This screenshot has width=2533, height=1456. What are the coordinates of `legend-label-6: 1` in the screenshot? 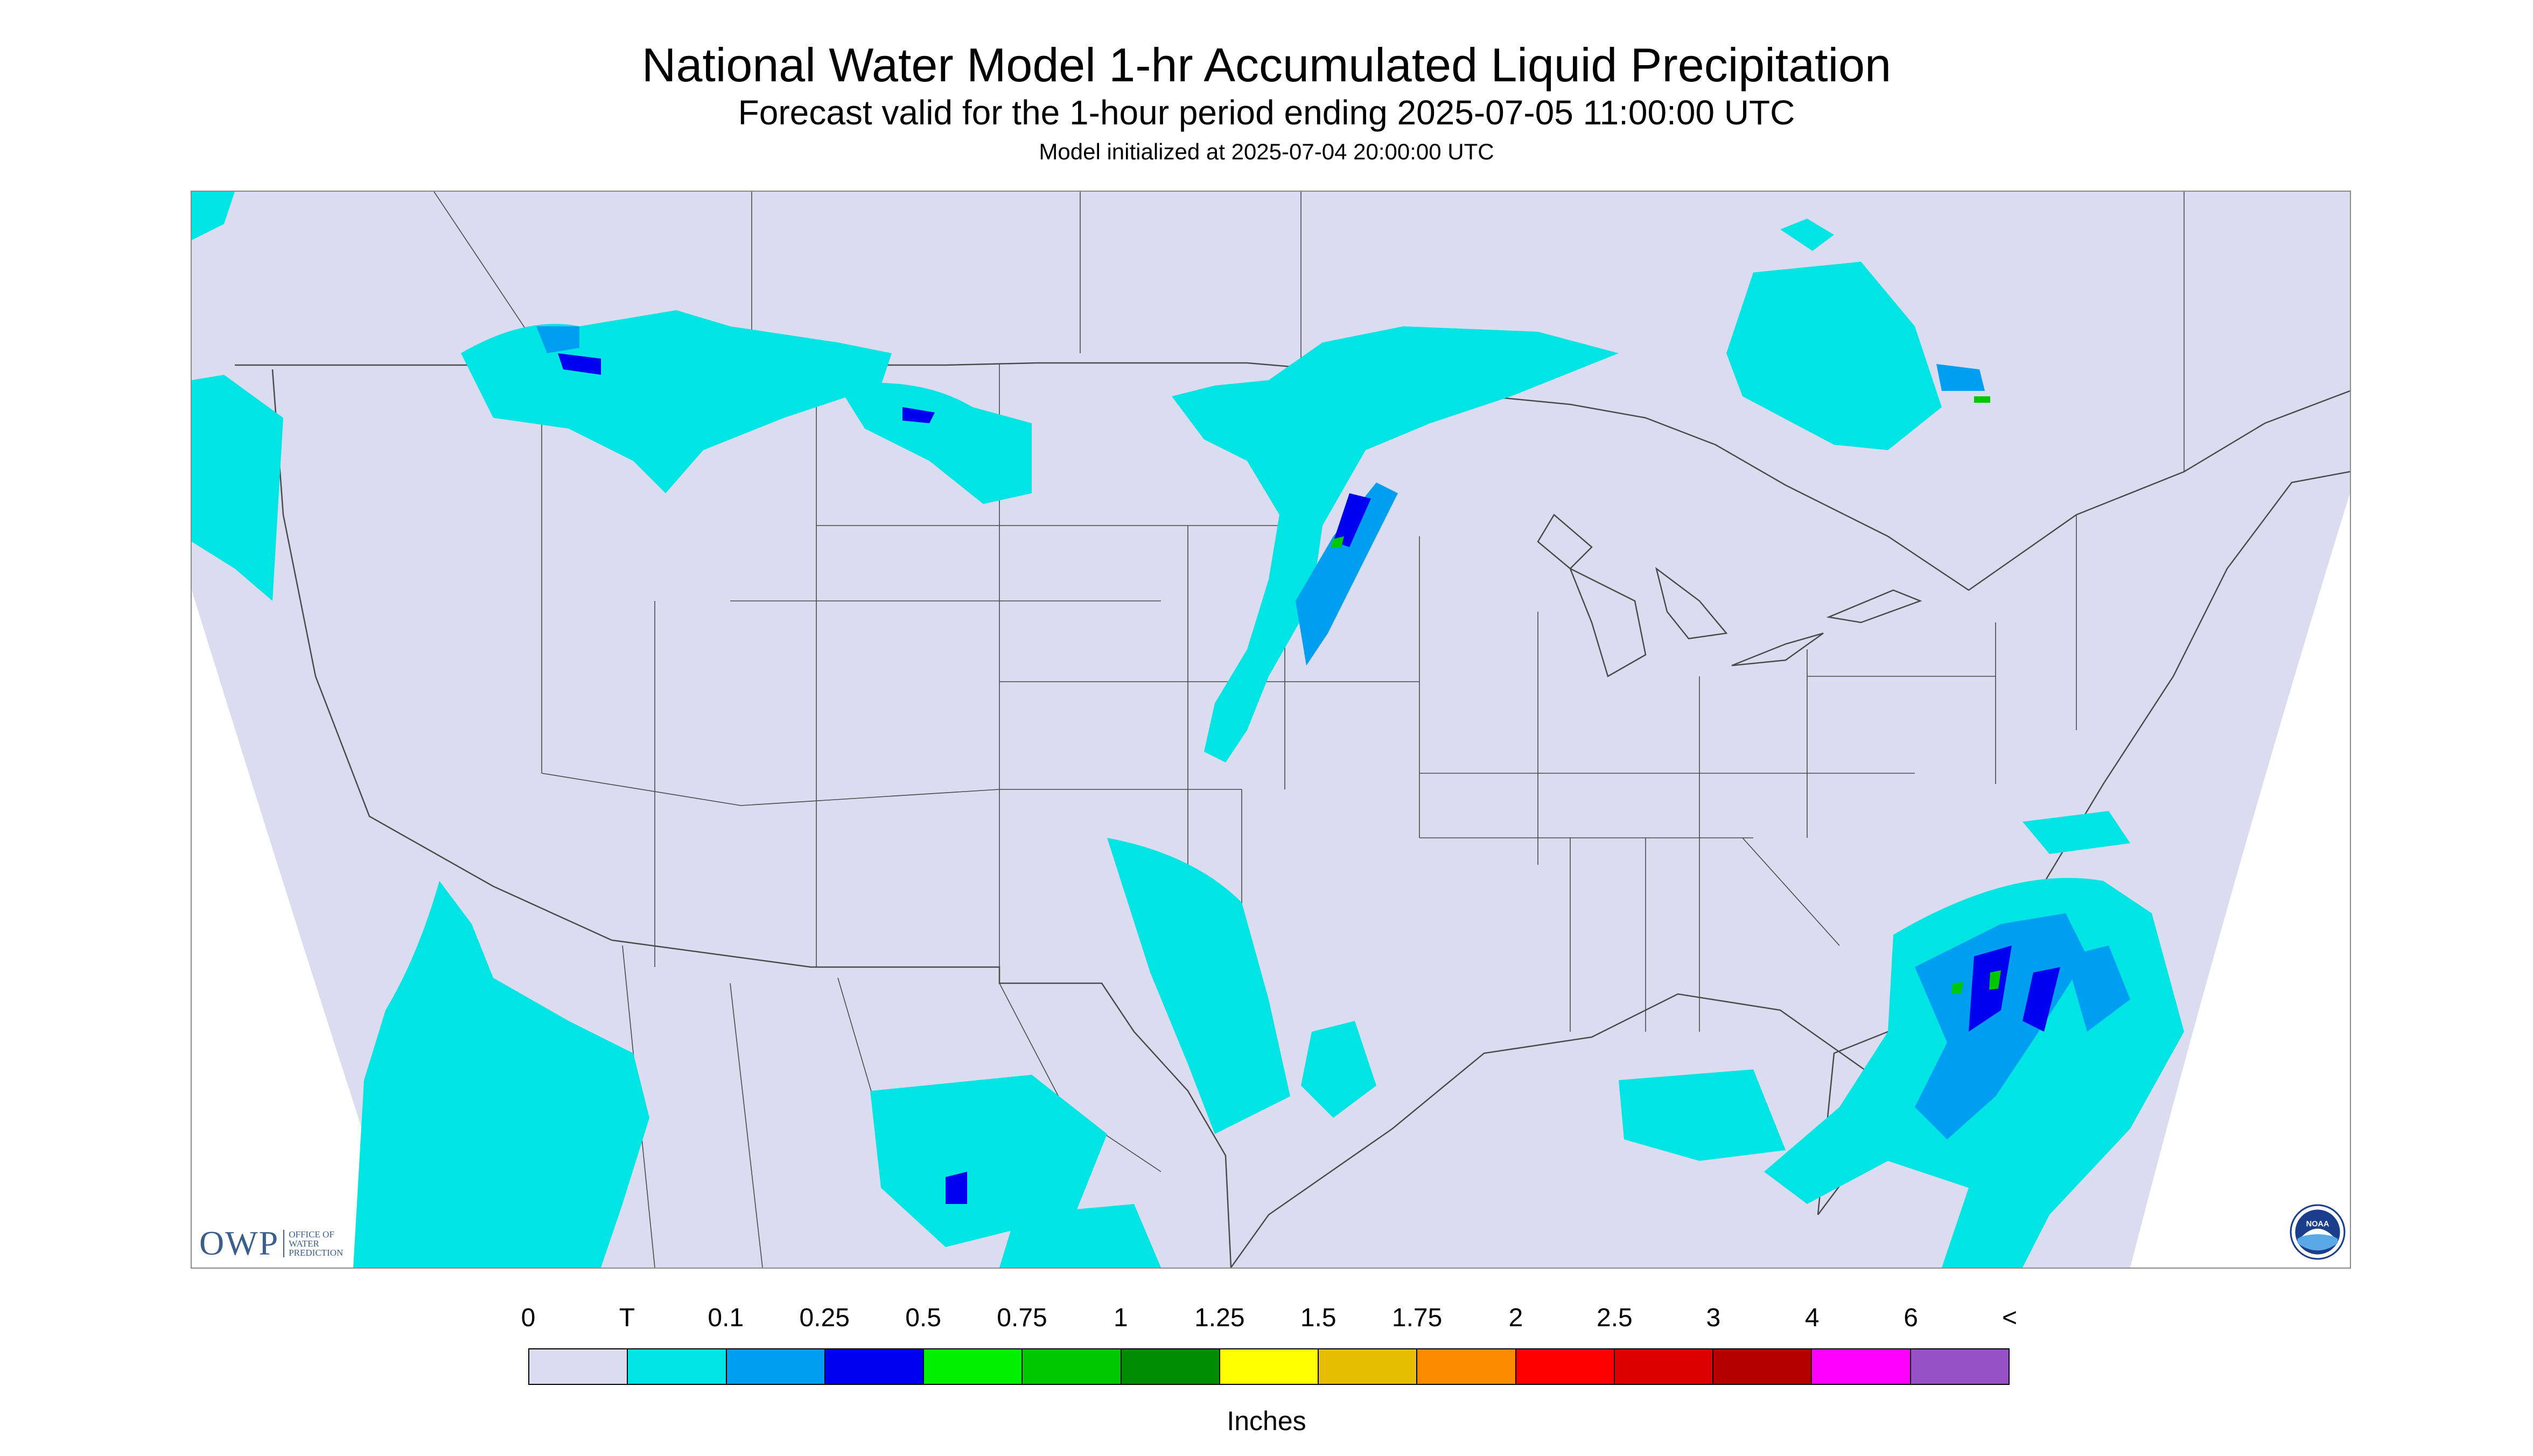 It's located at (1121, 1318).